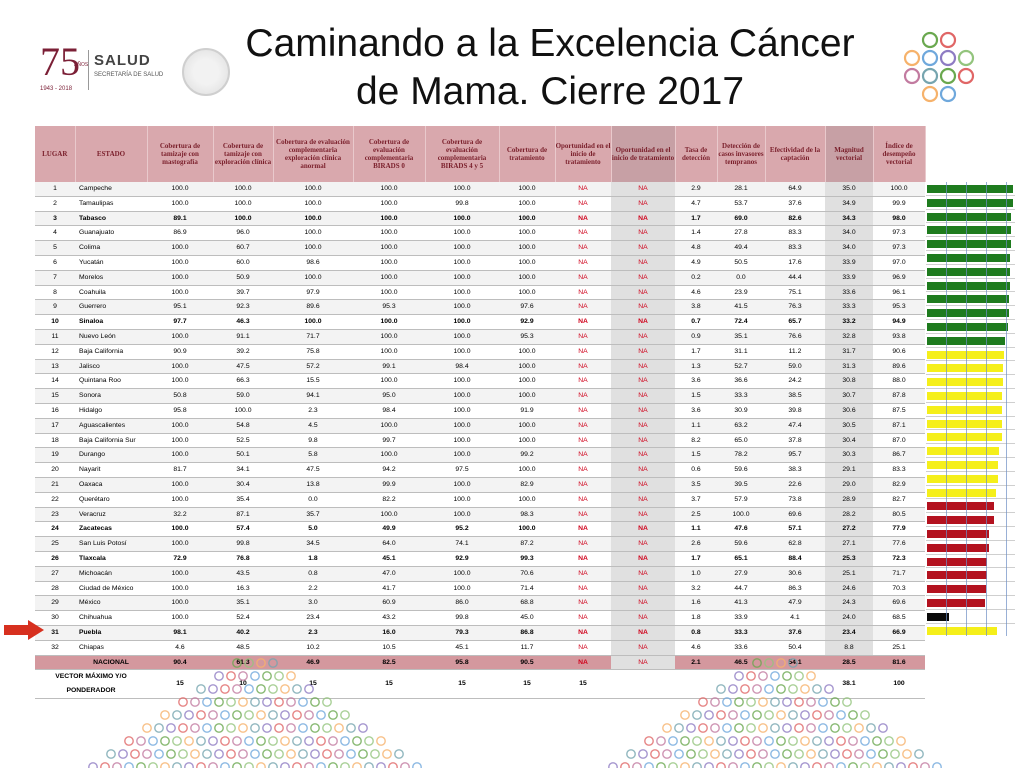 The image size is (1024, 768). Describe the element at coordinates (970, 409) in the screenshot. I see `performance-bars` at that location.